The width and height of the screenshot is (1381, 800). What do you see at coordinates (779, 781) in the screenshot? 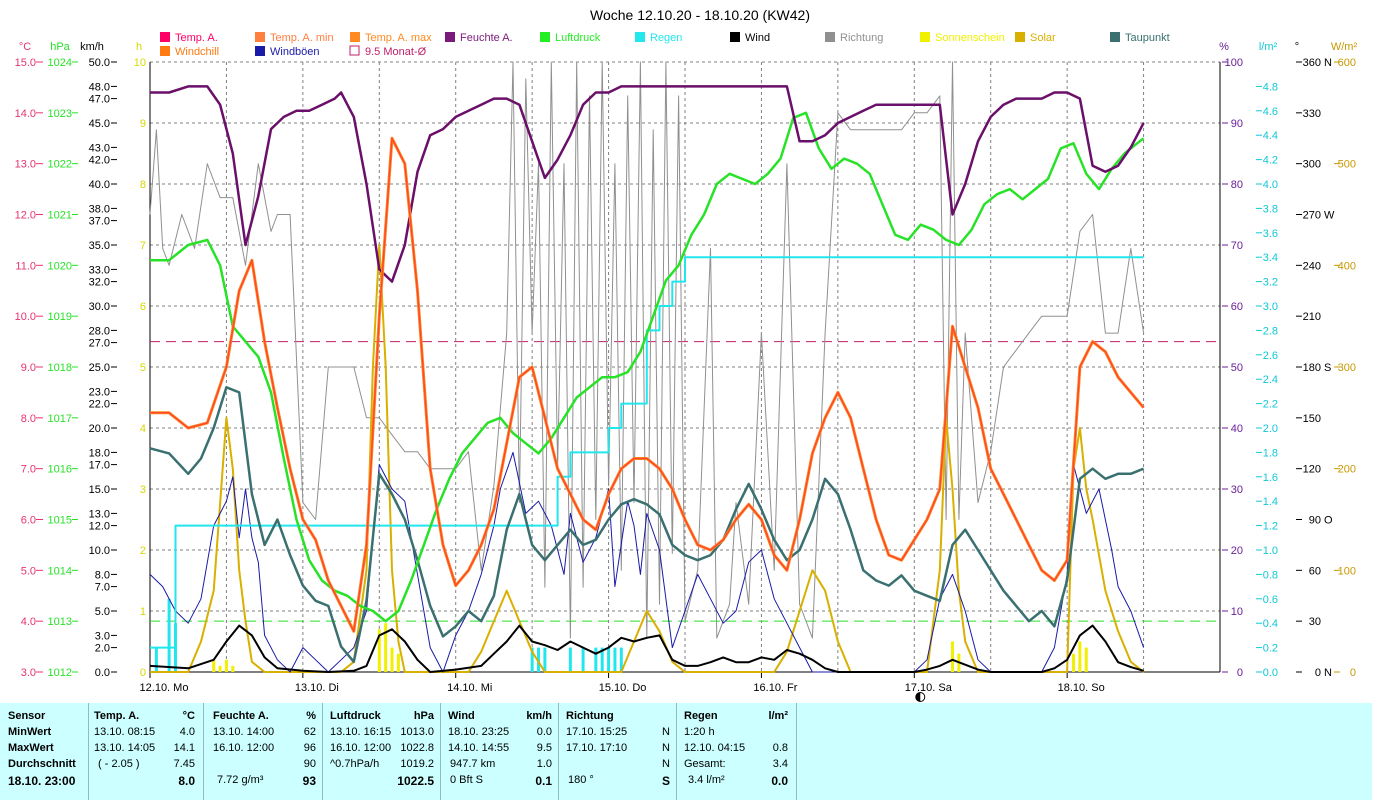
I see `stats-current: 0.0` at bounding box center [779, 781].